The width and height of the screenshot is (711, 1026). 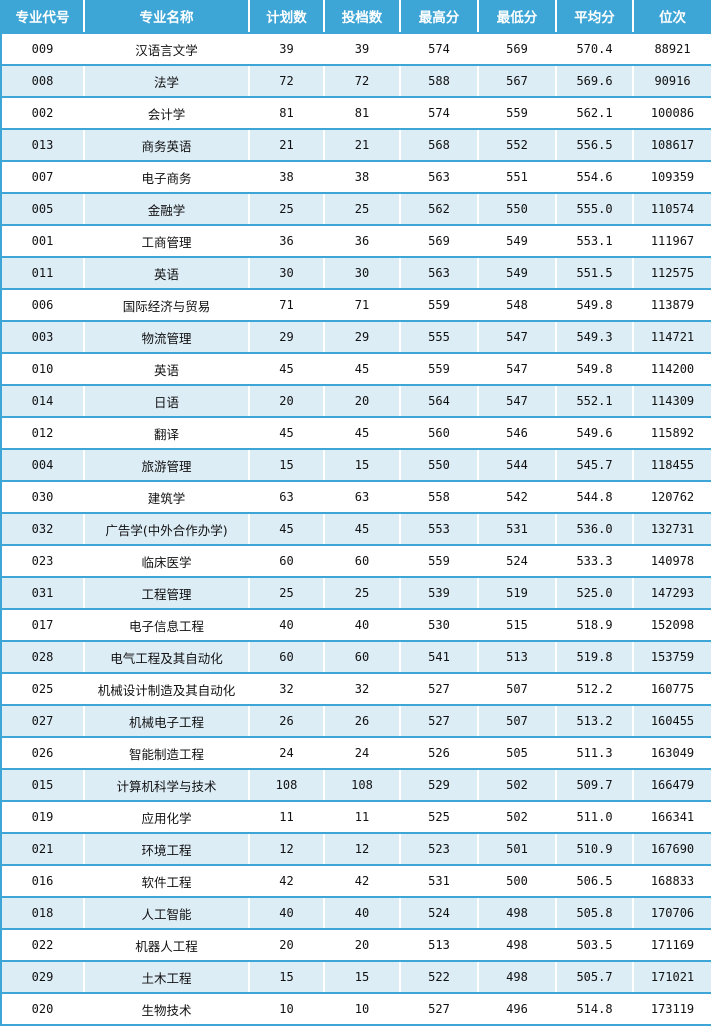 I want to click on cell-major-name: 国际经济与贸易, so click(x=166, y=305).